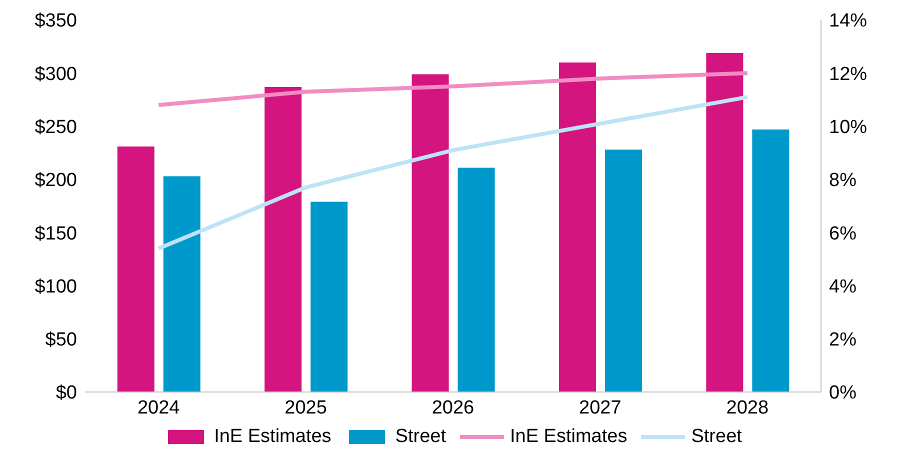 The height and width of the screenshot is (453, 906). What do you see at coordinates (55, 127) in the screenshot?
I see `y-tick-label: $250` at bounding box center [55, 127].